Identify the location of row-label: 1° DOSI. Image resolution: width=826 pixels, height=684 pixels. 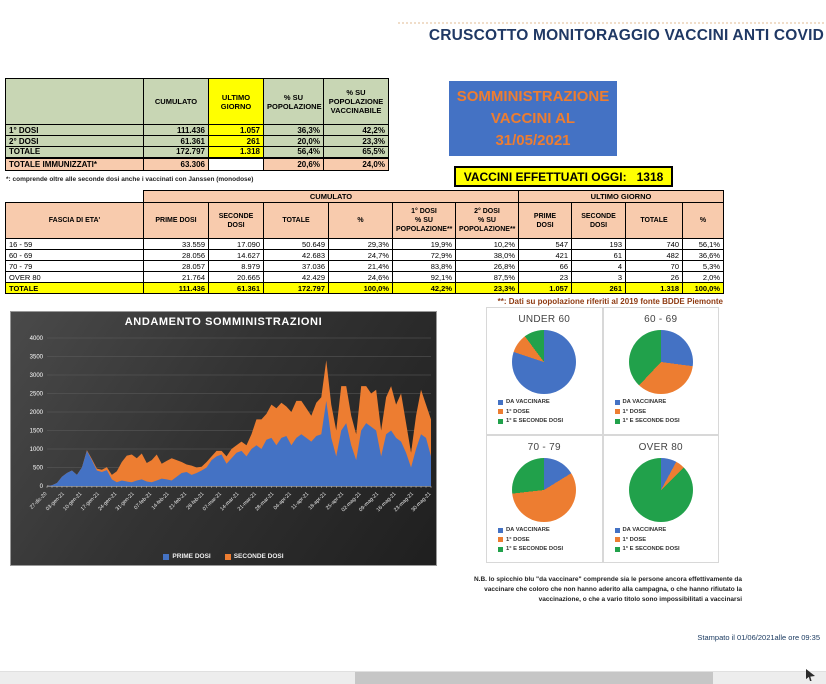
(74, 130).